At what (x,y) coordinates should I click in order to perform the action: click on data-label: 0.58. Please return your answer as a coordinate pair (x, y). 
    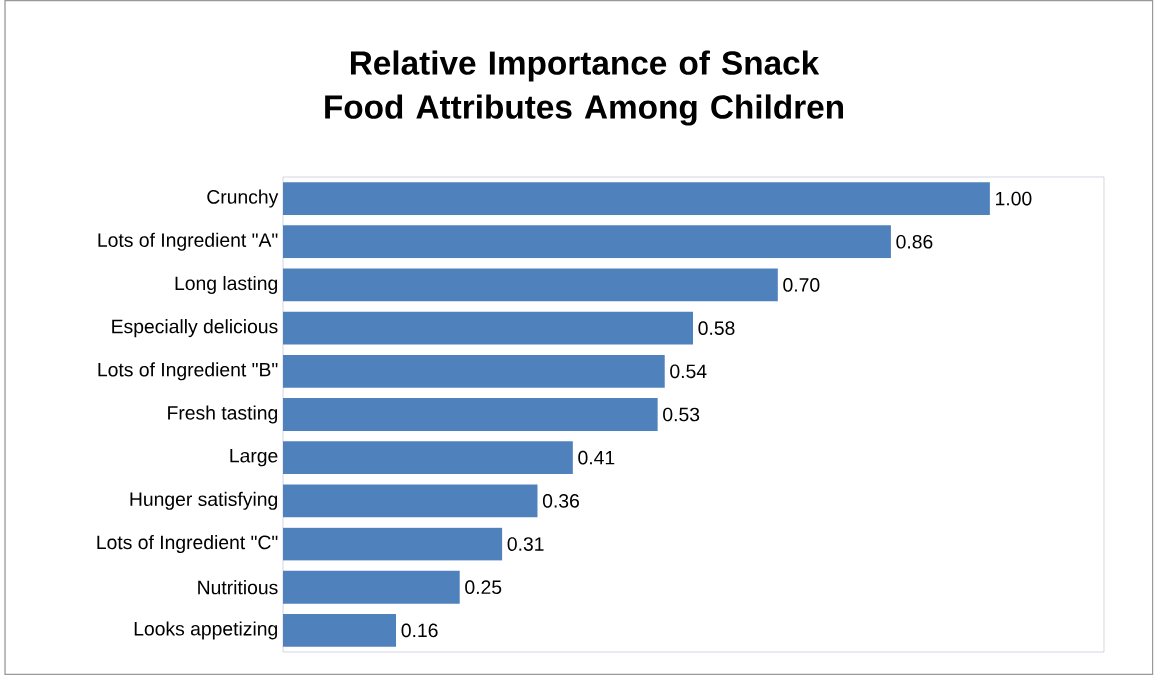
    Looking at the image, I should click on (716, 328).